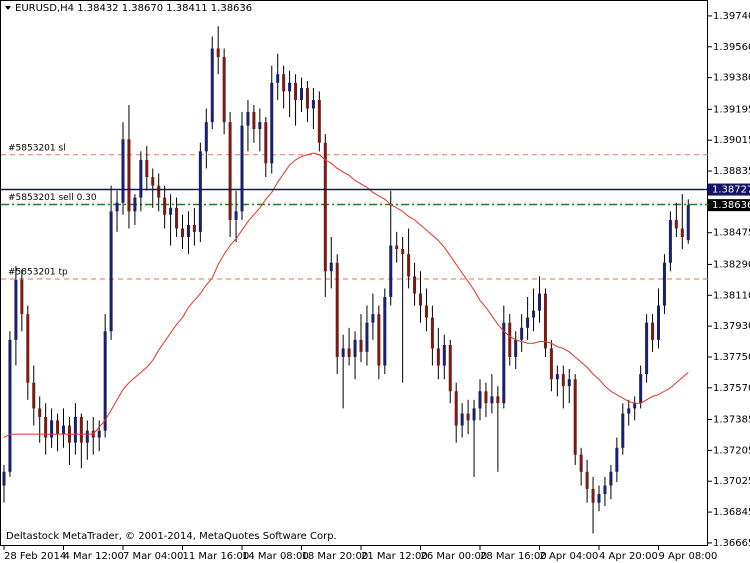 The image size is (750, 563). I want to click on y-tick-label: 1.37570, so click(731, 388).